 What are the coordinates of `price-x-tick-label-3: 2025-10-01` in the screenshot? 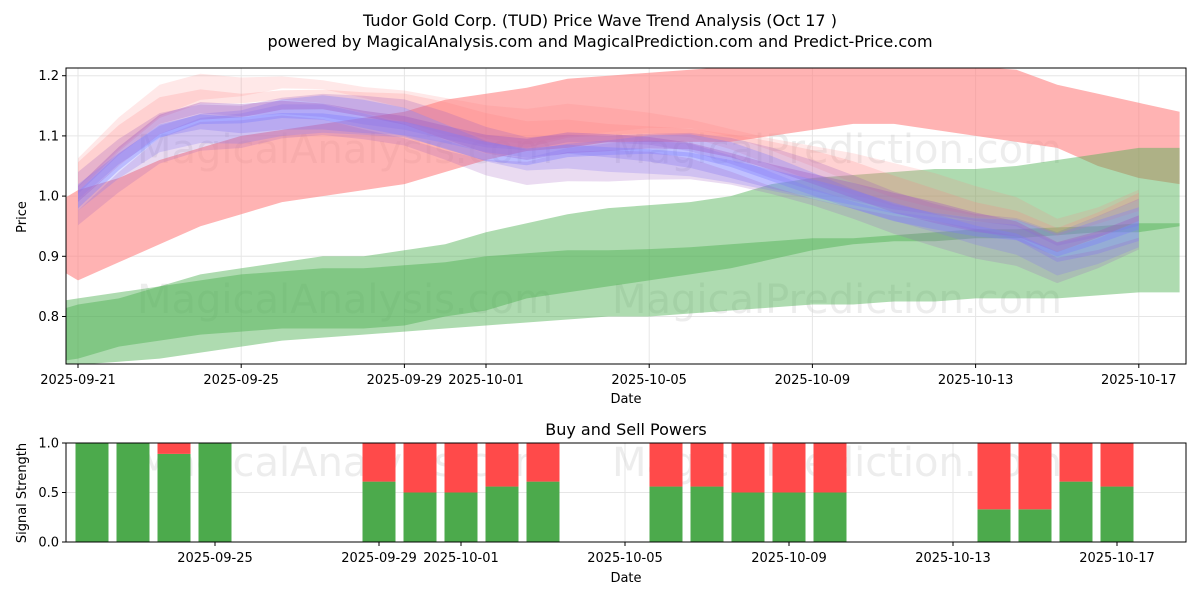 It's located at (486, 380).